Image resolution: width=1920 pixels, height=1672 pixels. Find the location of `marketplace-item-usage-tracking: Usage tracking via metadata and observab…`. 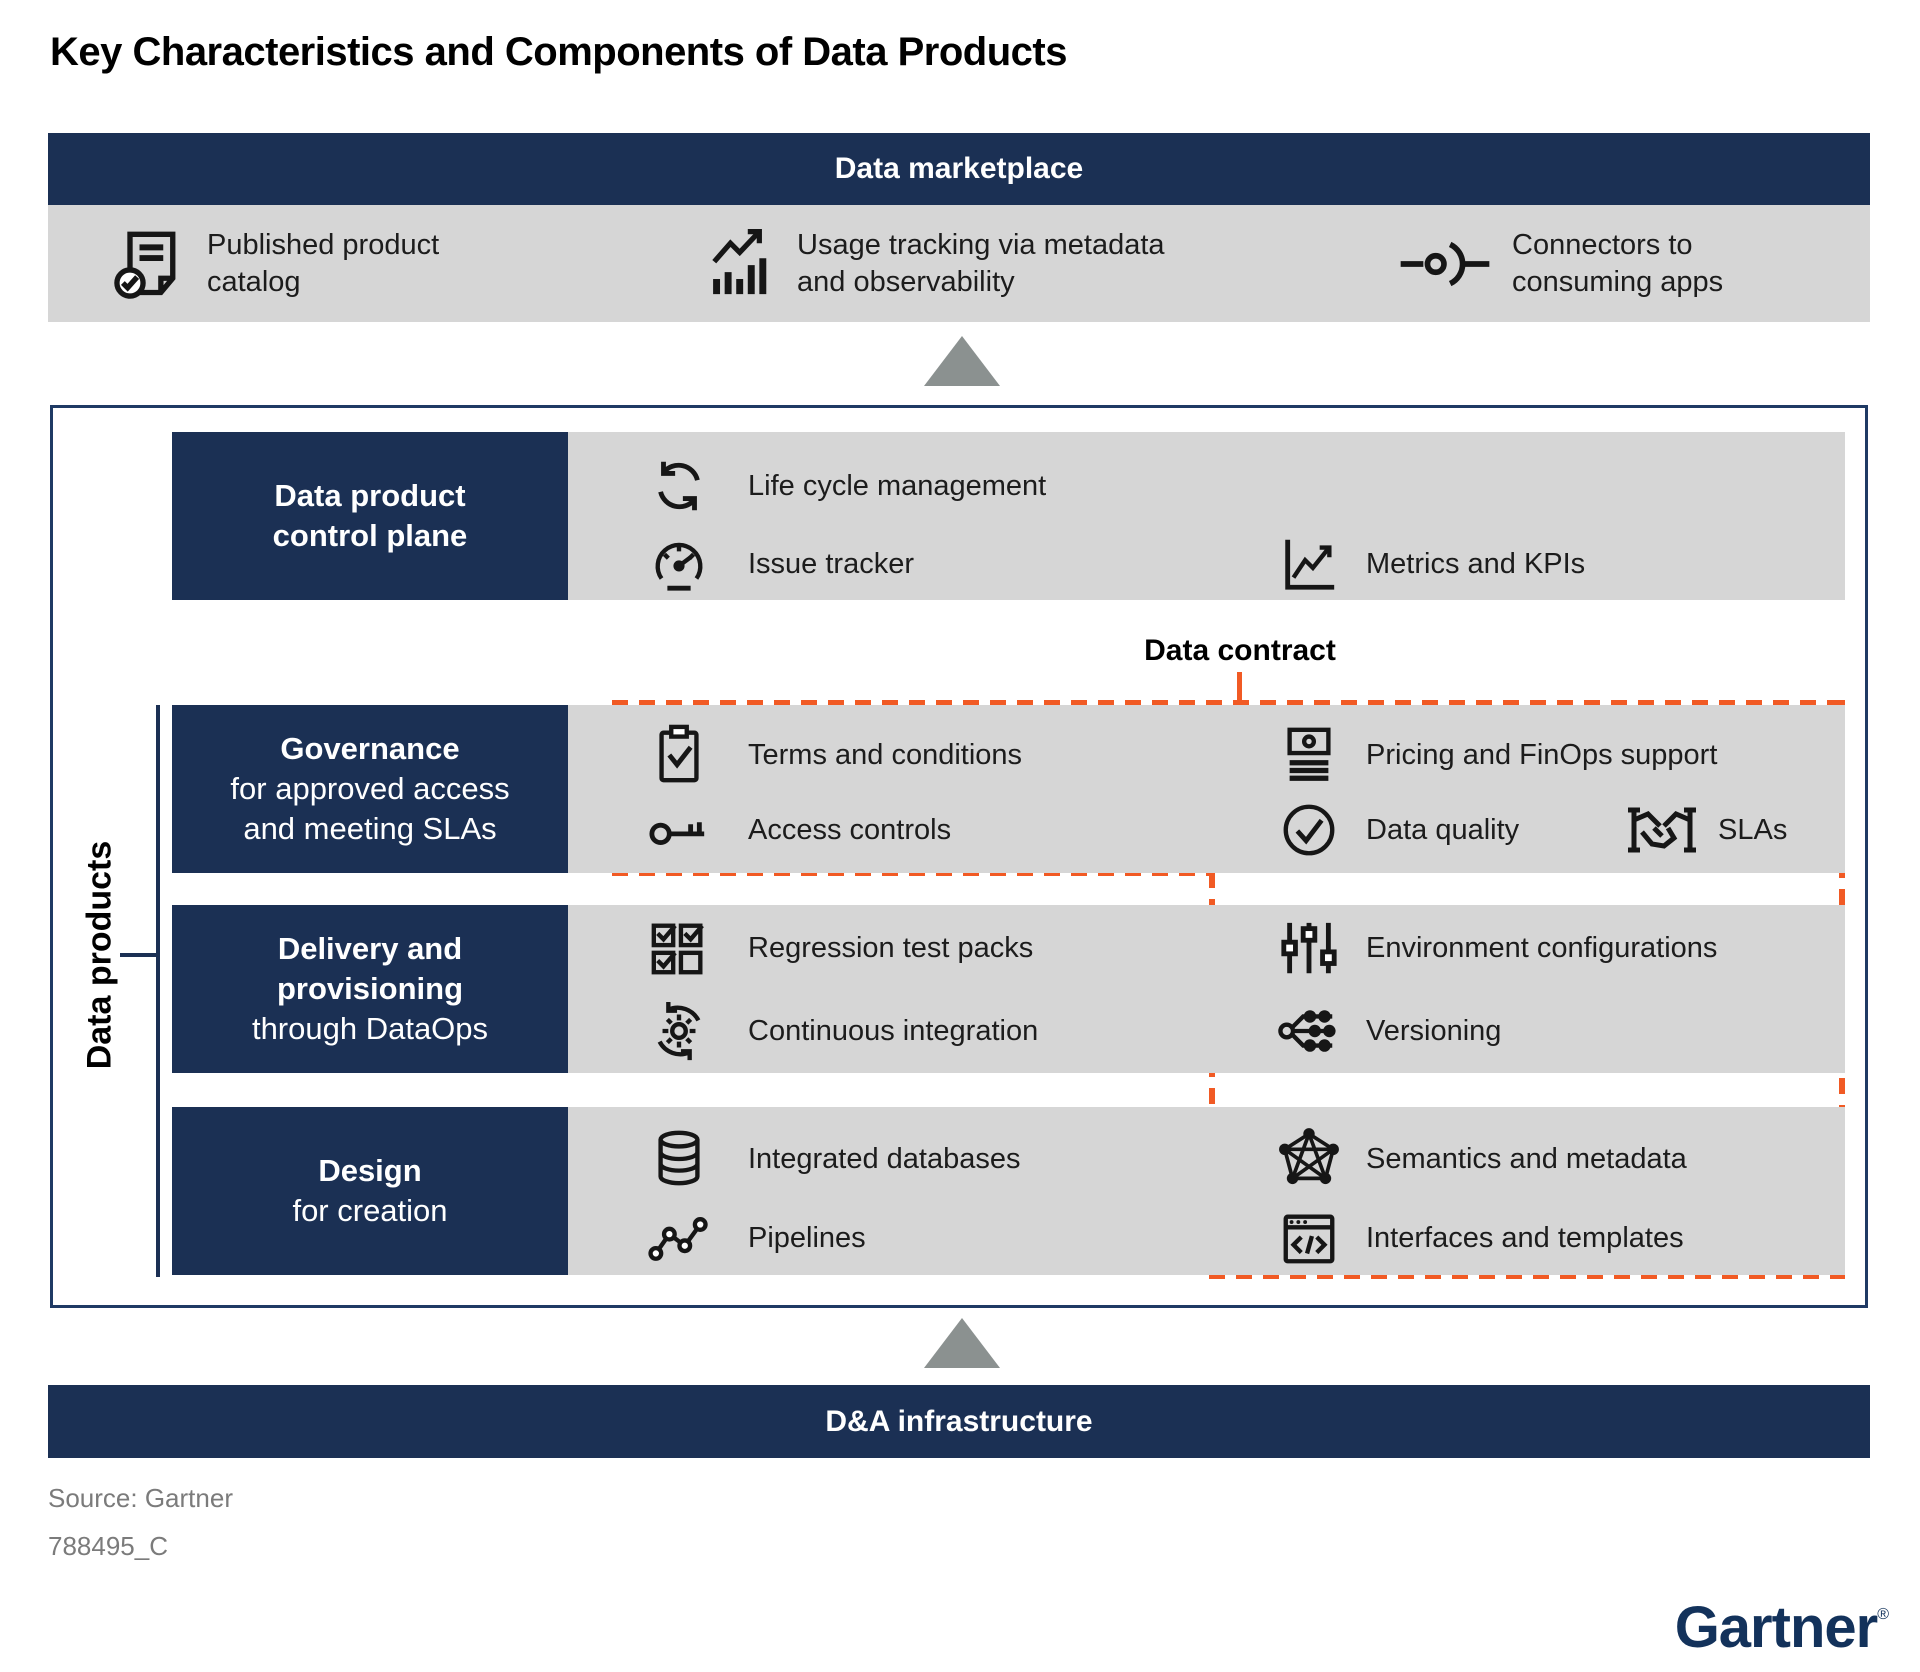

marketplace-item-usage-tracking: Usage tracking via metadata and observab… is located at coordinates (935, 263).